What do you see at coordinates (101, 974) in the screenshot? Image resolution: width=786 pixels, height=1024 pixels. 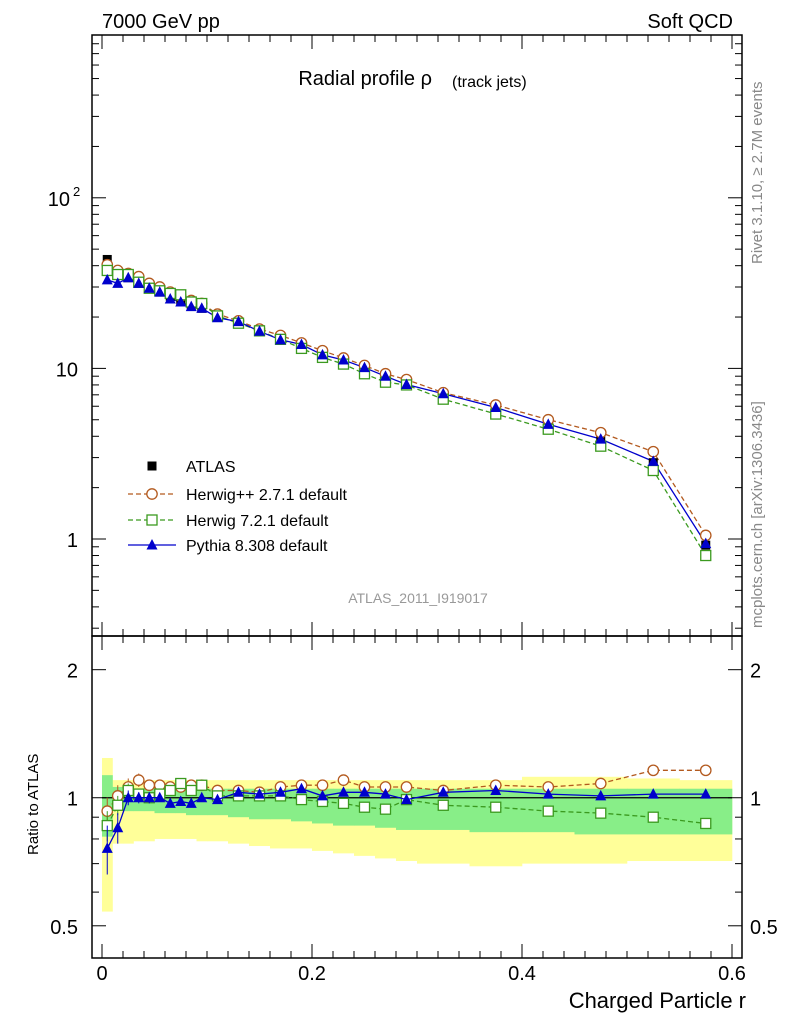 I see `x-tick-label: 0` at bounding box center [101, 974].